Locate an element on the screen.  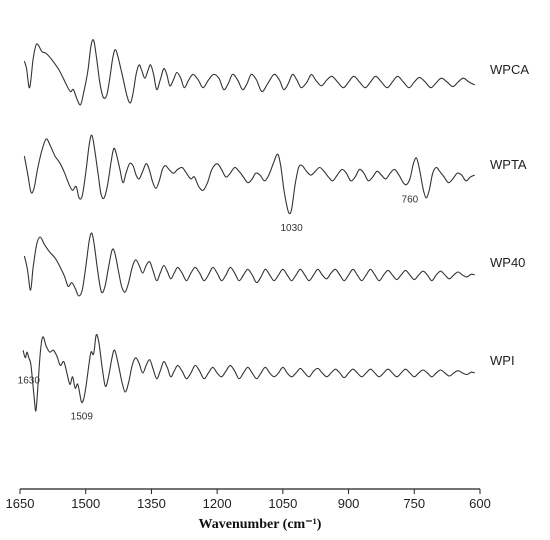
x-tick-label-1350: 1350 is located at coordinates (151, 503).